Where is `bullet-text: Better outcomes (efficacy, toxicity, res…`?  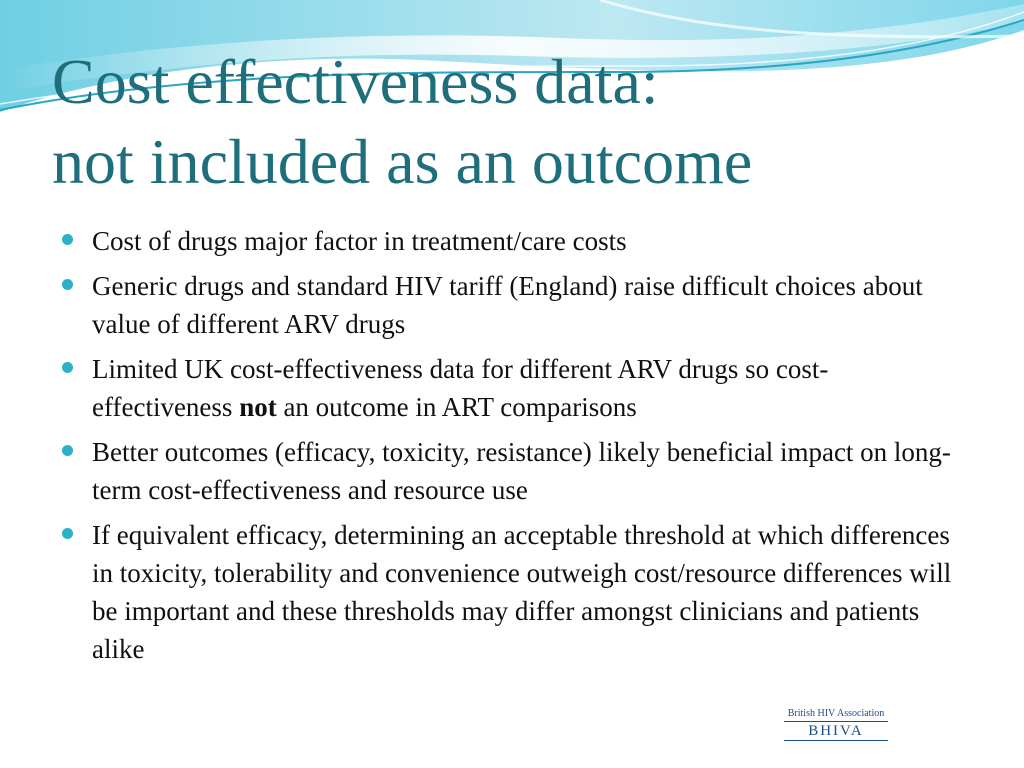 bullet-text: Better outcomes (efficacy, toxicity, res… is located at coordinates (521, 471).